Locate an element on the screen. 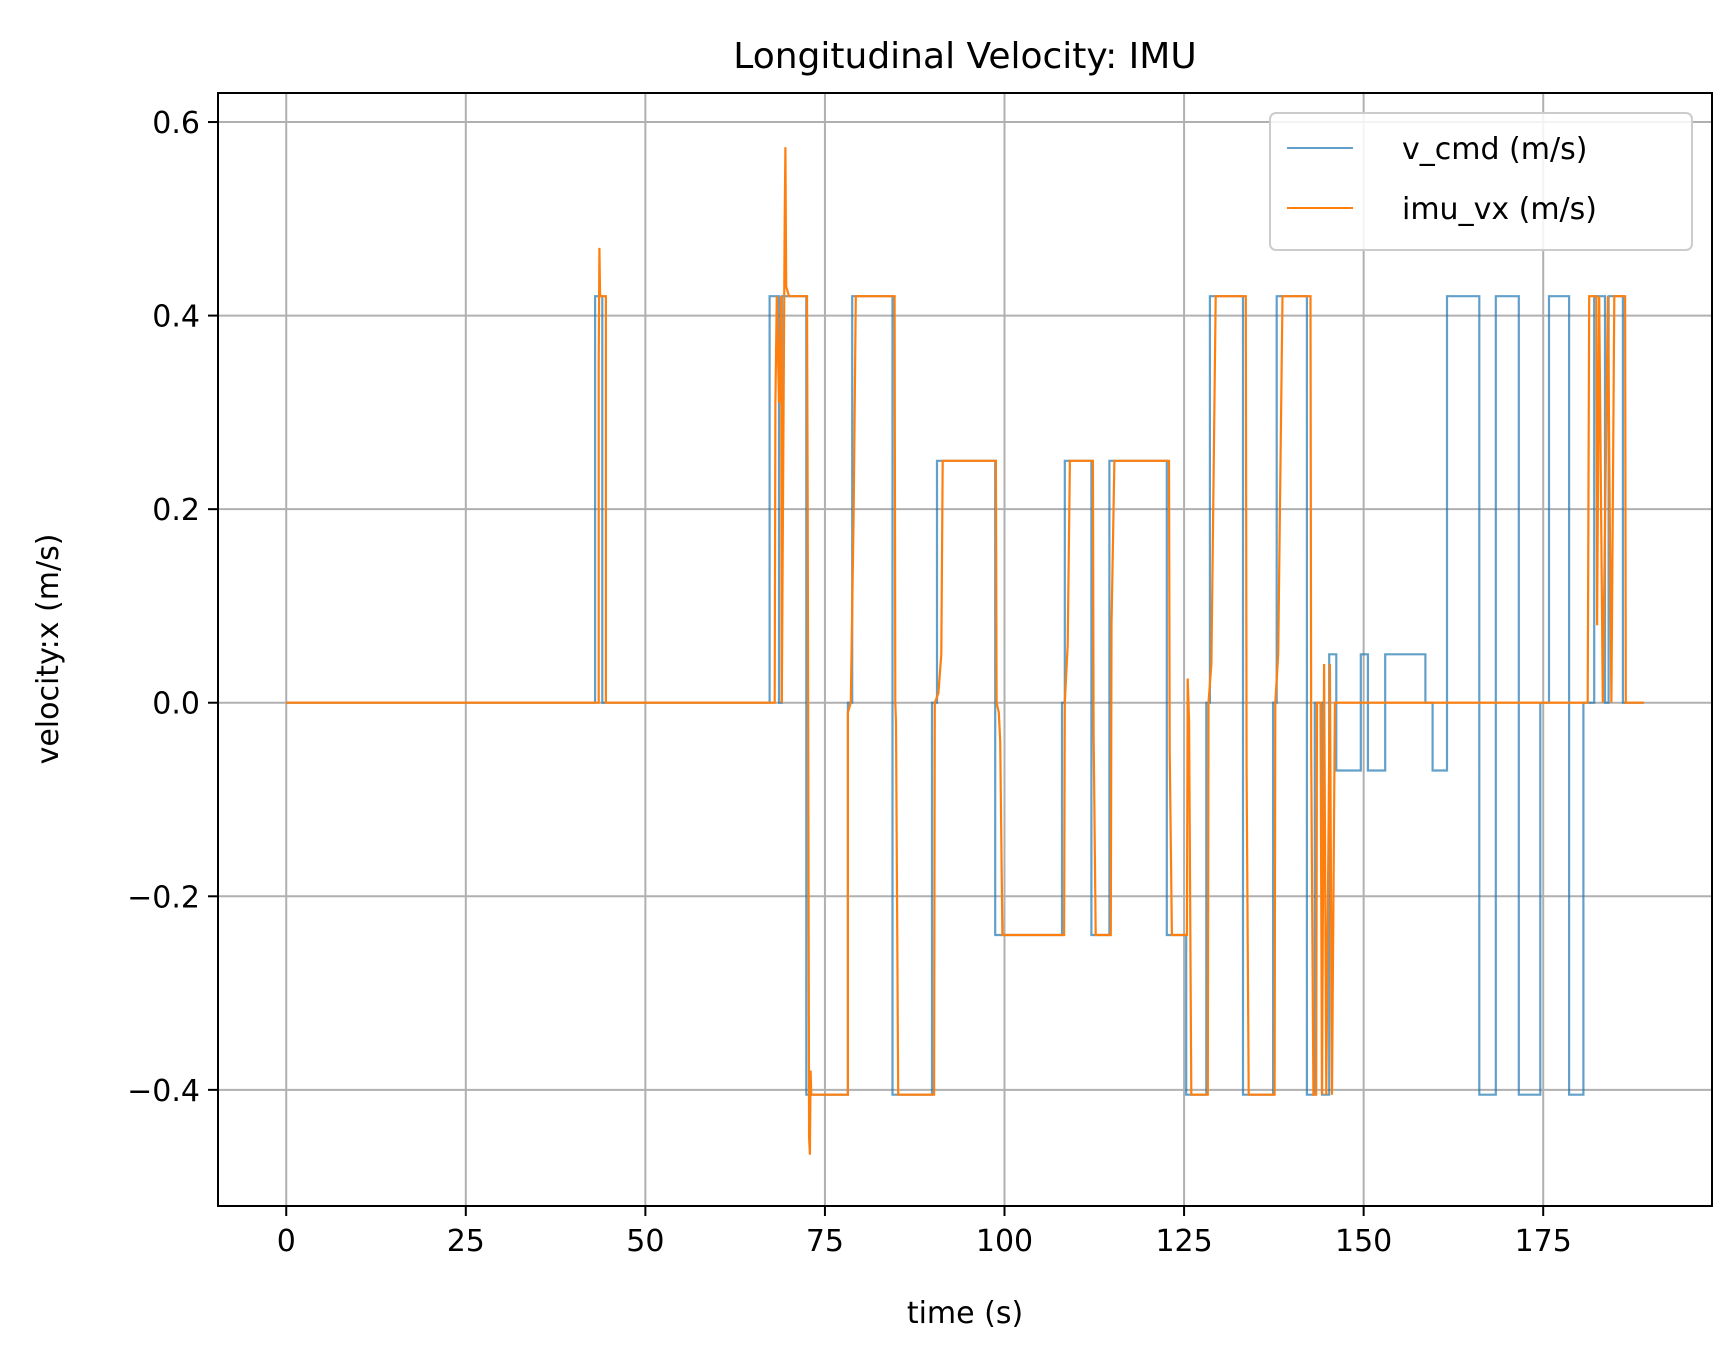  x-tick-label: 125 is located at coordinates (1183, 1241).